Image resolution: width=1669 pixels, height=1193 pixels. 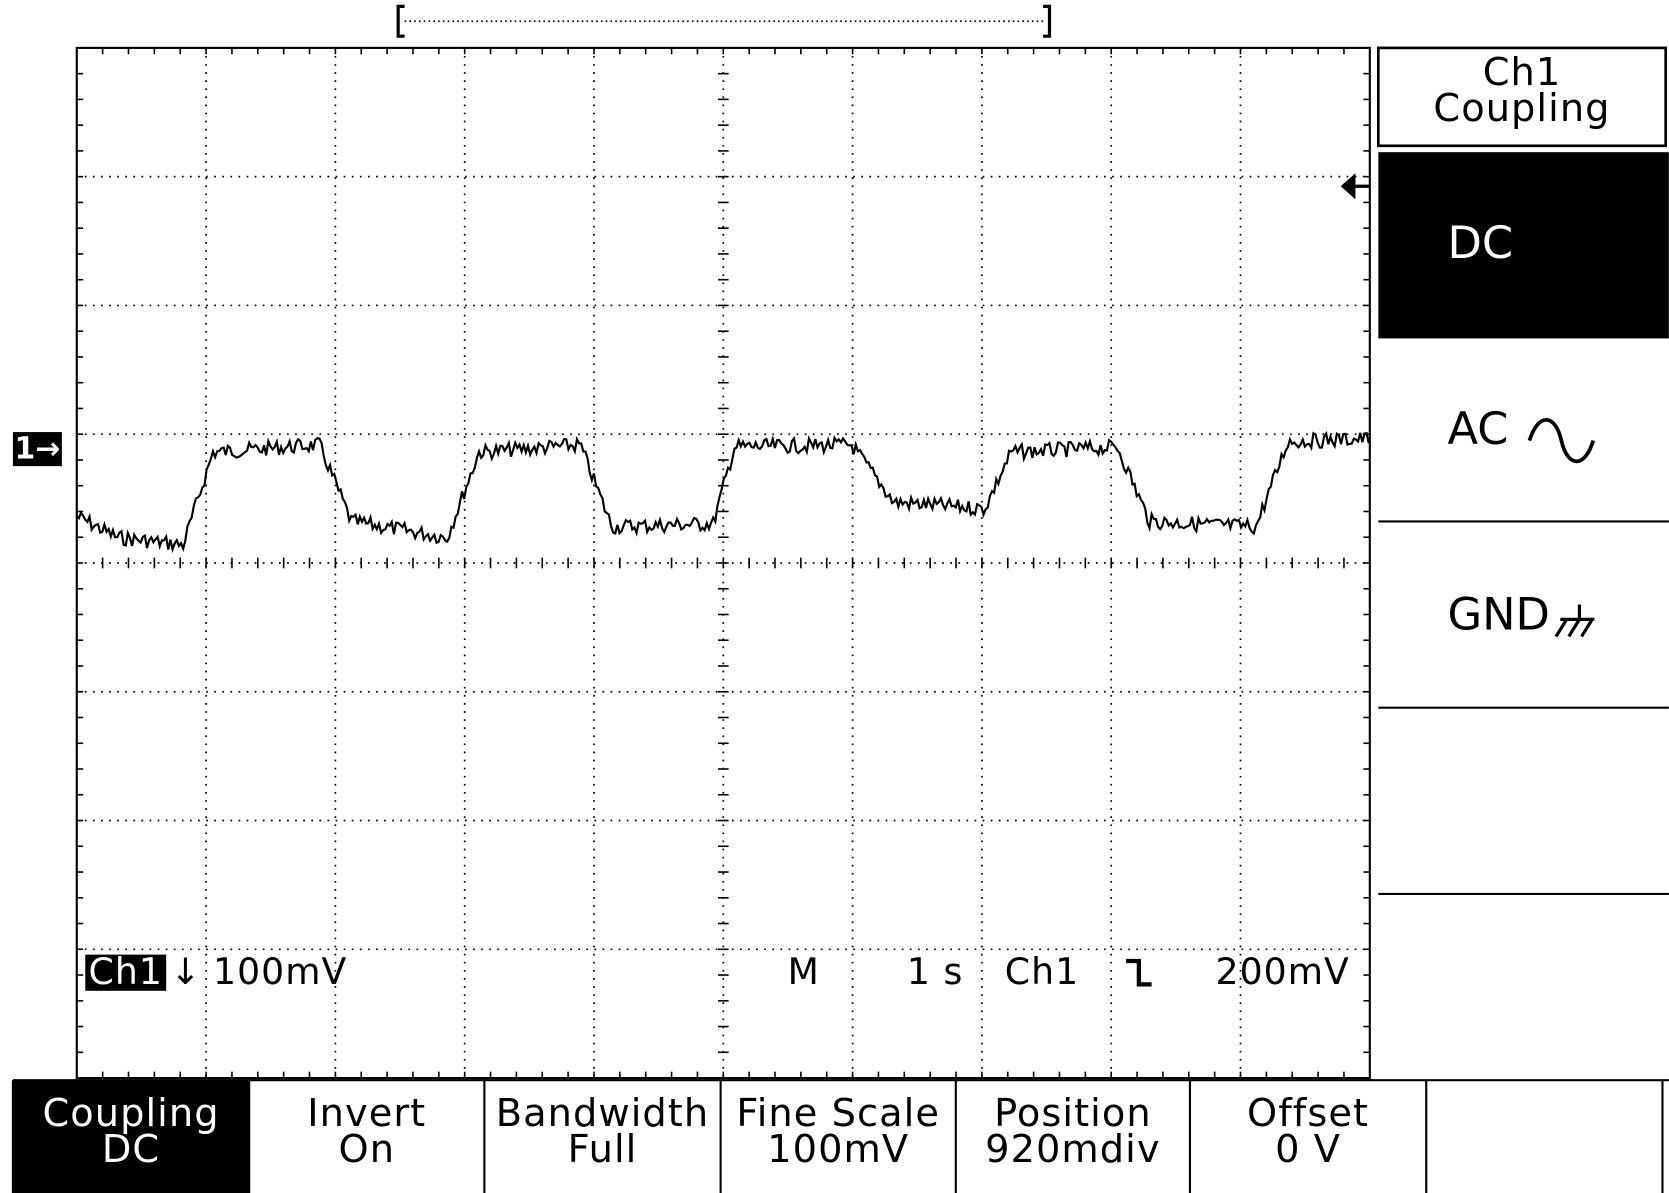 I want to click on bottom-button-selected, so click(x=131, y=1136).